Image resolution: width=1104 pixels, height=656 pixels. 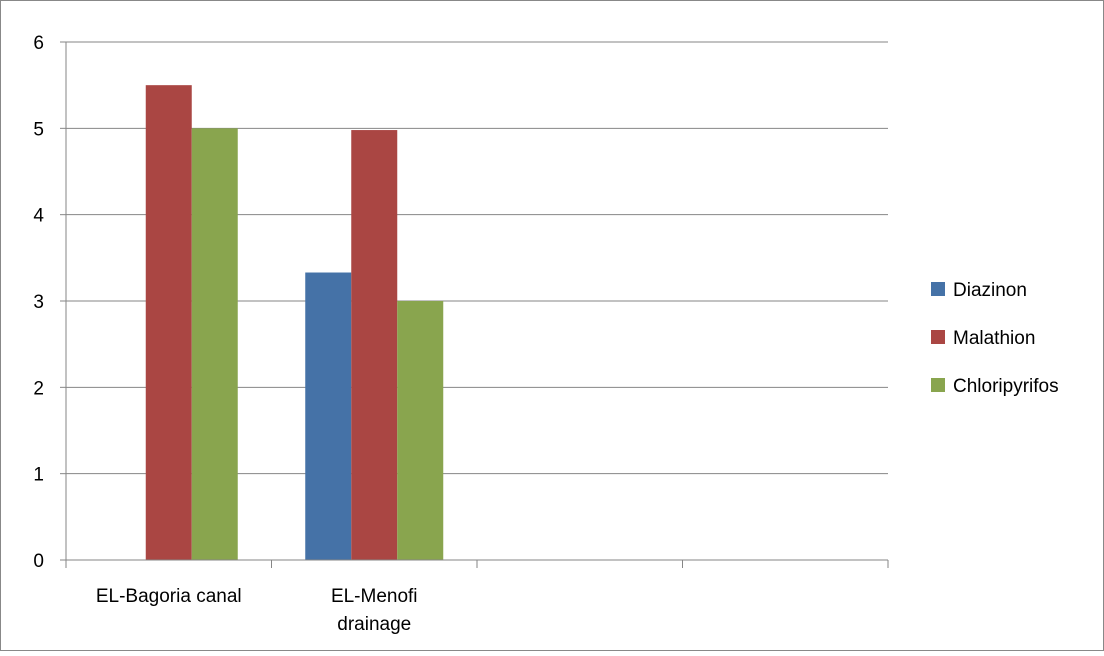 I want to click on legend: Diazinon Malathion Chloripyrifos, so click(x=995, y=338).